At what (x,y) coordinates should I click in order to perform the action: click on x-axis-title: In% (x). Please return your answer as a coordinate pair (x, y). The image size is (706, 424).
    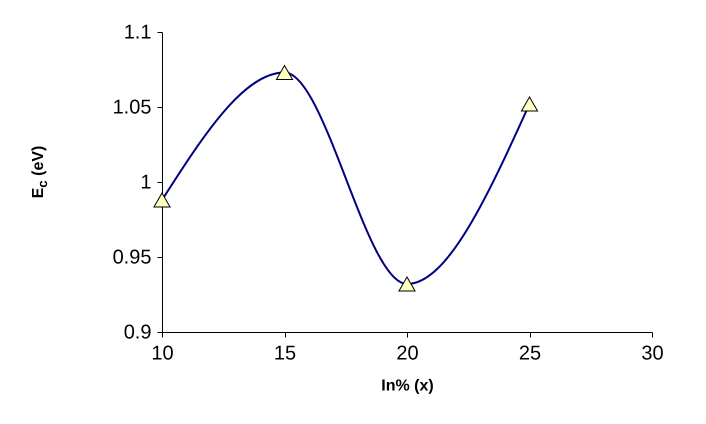
    Looking at the image, I should click on (407, 386).